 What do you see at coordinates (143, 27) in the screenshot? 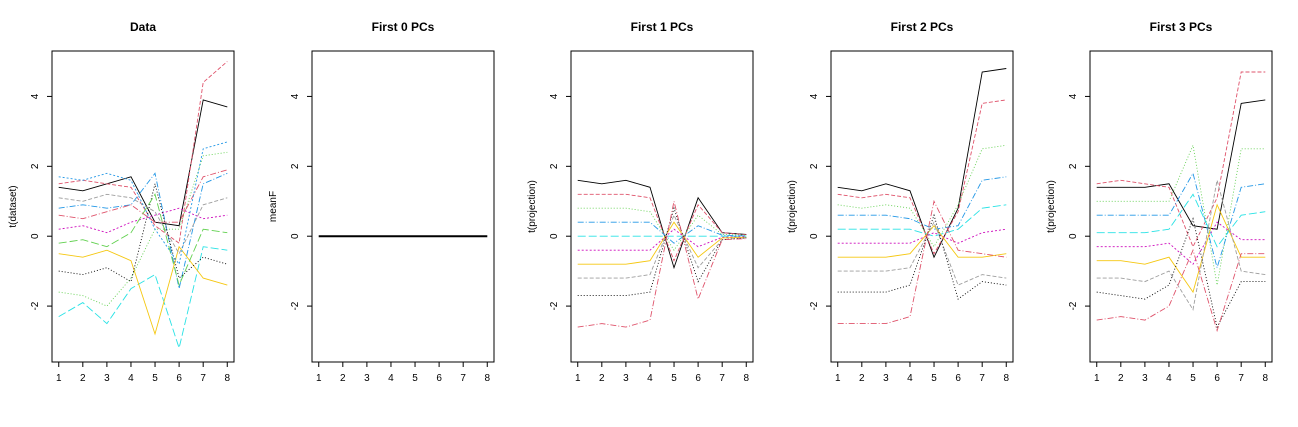
I see `panel-title: Data` at bounding box center [143, 27].